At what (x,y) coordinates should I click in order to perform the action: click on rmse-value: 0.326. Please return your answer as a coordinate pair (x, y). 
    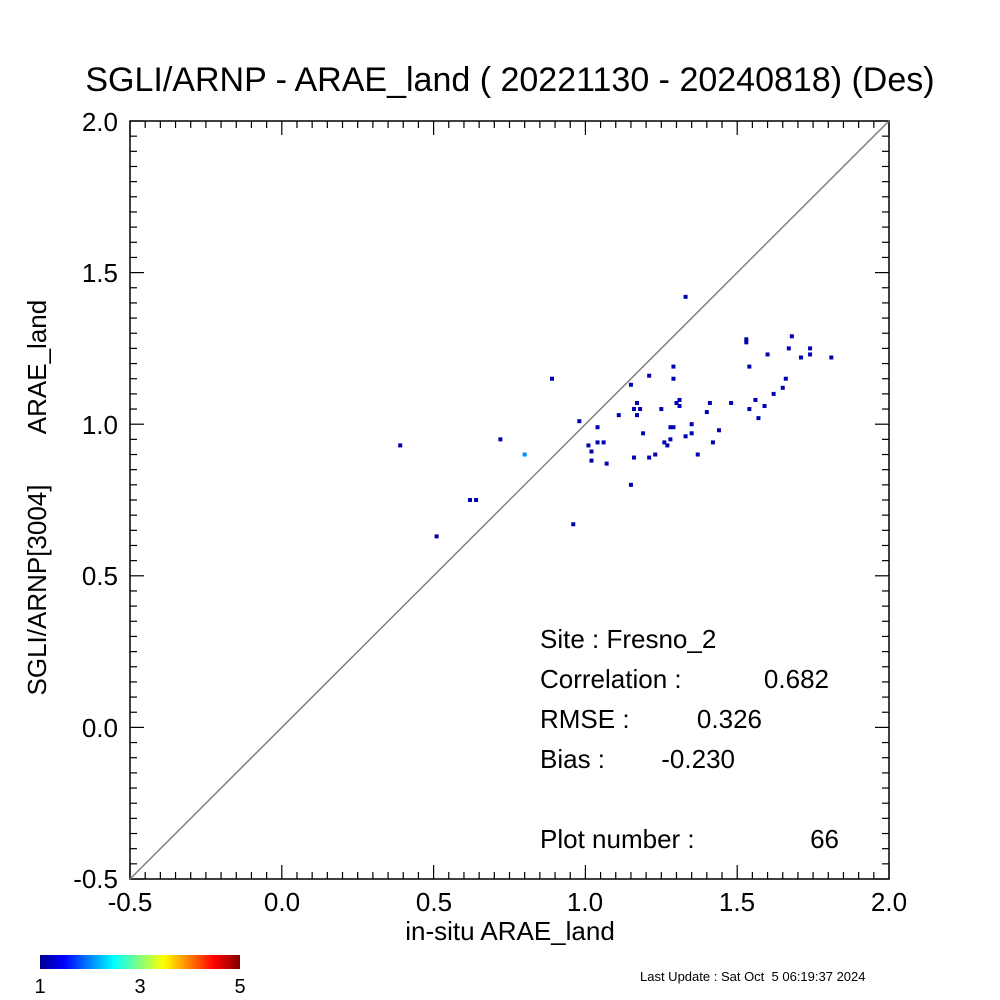
    Looking at the image, I should click on (729, 719).